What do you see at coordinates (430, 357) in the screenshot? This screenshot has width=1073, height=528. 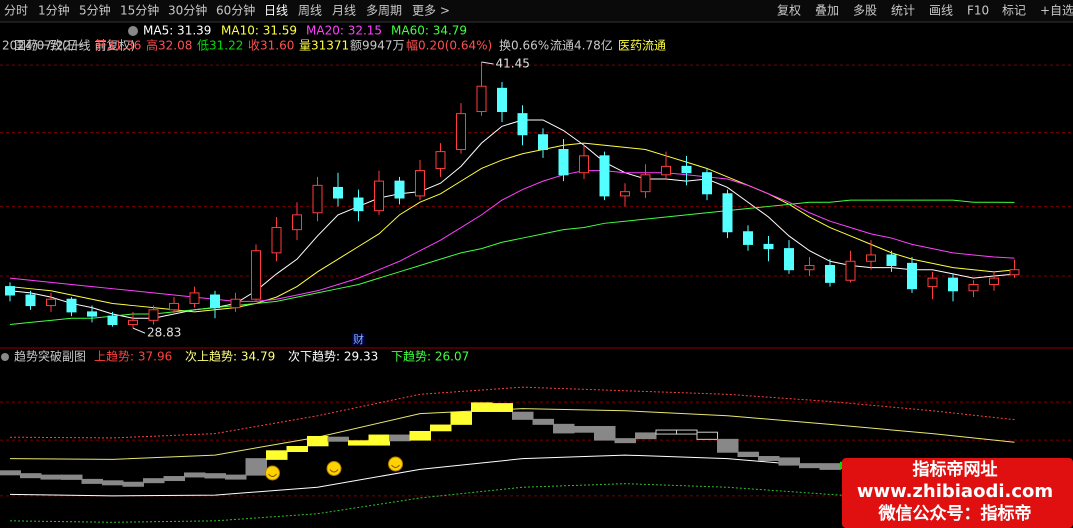 I see `indicator-label: 下趋势: 26.07` at bounding box center [430, 357].